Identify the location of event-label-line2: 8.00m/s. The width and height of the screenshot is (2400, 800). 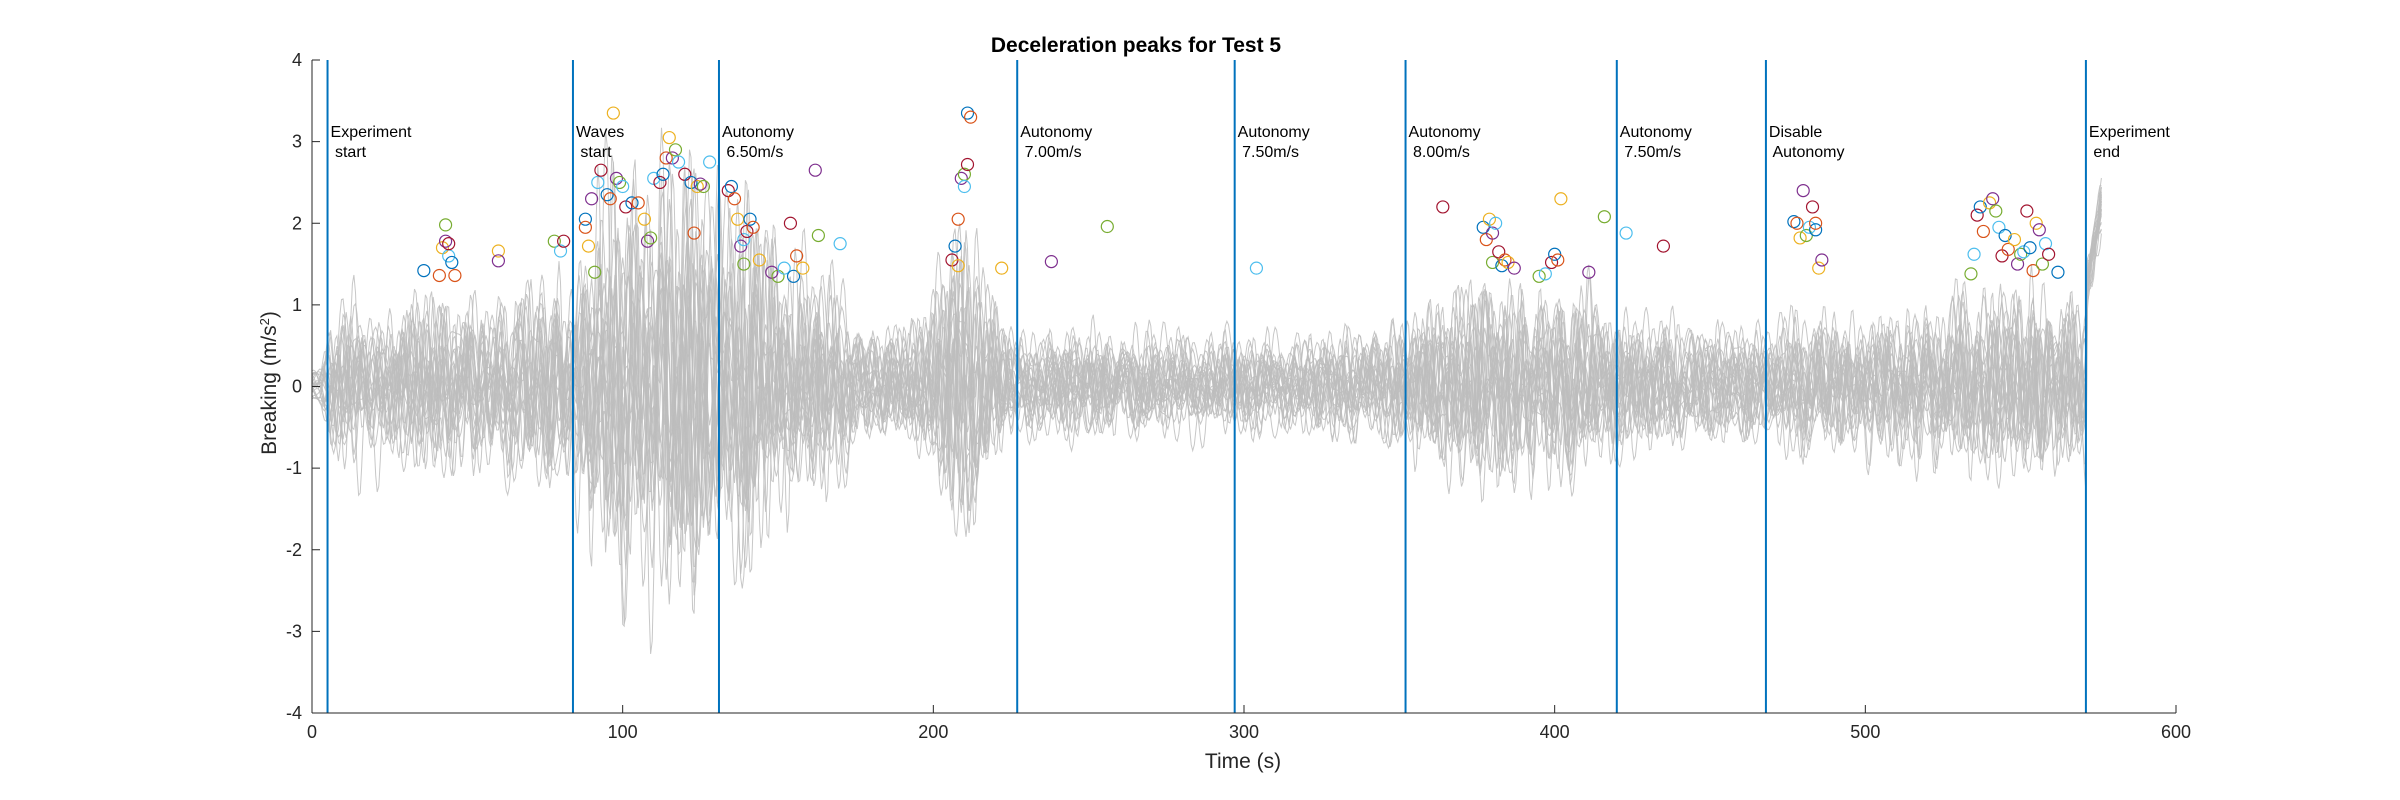
(1439, 152).